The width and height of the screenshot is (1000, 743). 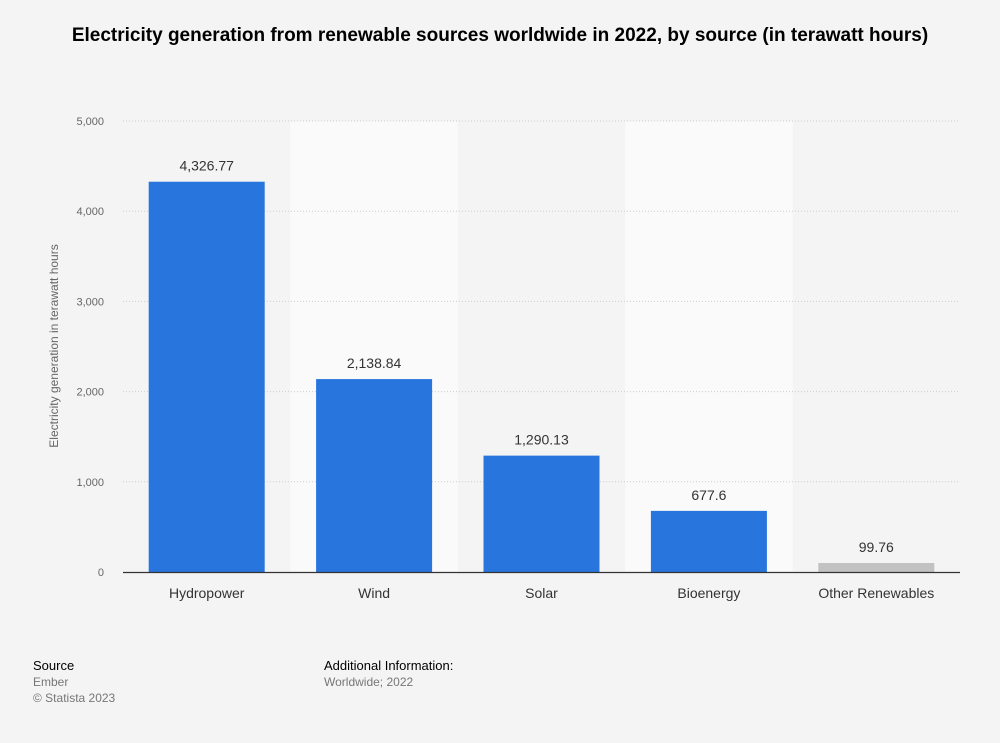 I want to click on additional-info-heading: Additional Information:, so click(x=389, y=665).